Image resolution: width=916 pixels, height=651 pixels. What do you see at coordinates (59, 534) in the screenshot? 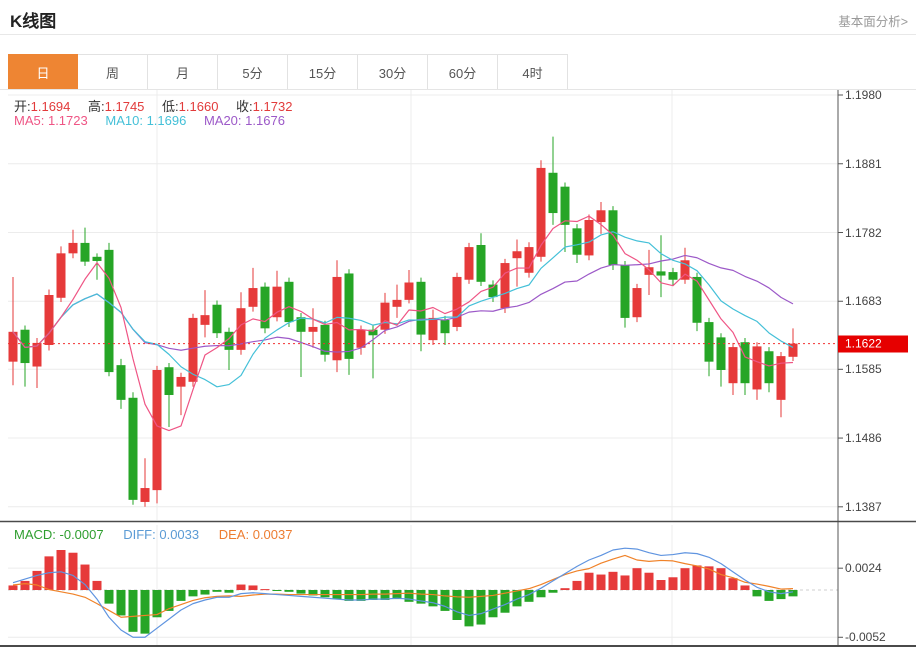
I see `macd-value: MACD: -0.0007` at bounding box center [59, 534].